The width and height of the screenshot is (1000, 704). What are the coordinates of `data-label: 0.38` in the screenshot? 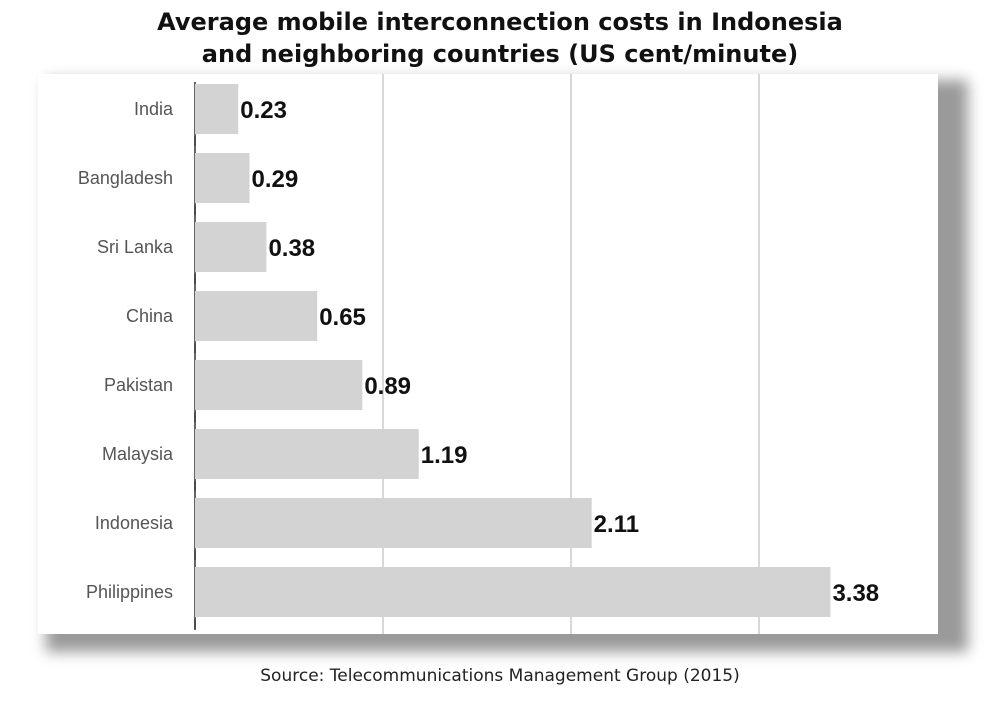 It's located at (291, 248).